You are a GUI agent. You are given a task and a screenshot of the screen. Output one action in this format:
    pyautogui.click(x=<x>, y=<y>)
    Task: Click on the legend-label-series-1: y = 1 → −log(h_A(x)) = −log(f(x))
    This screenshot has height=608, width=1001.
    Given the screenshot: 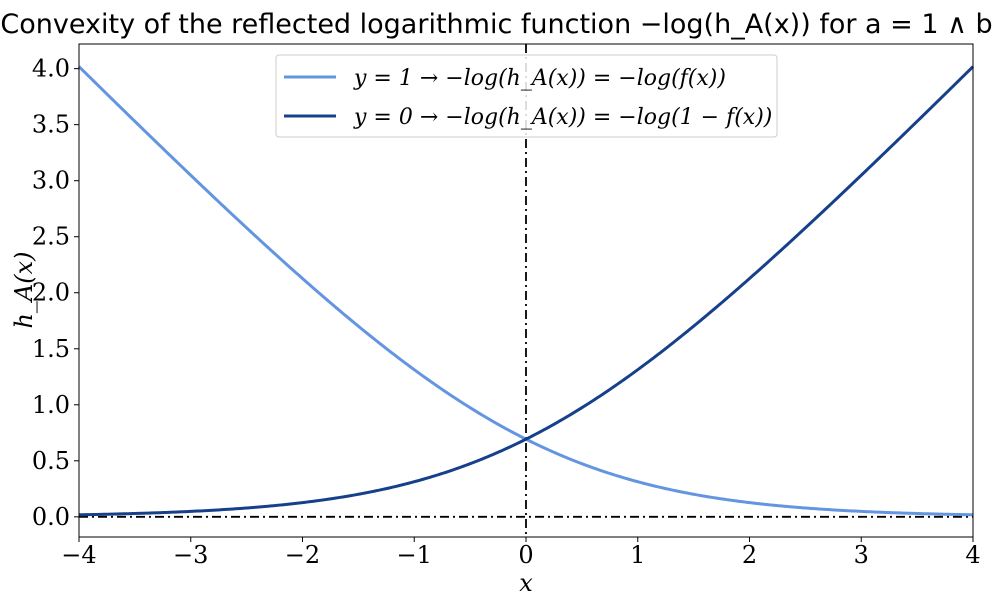 What is the action you would take?
    pyautogui.click(x=539, y=78)
    